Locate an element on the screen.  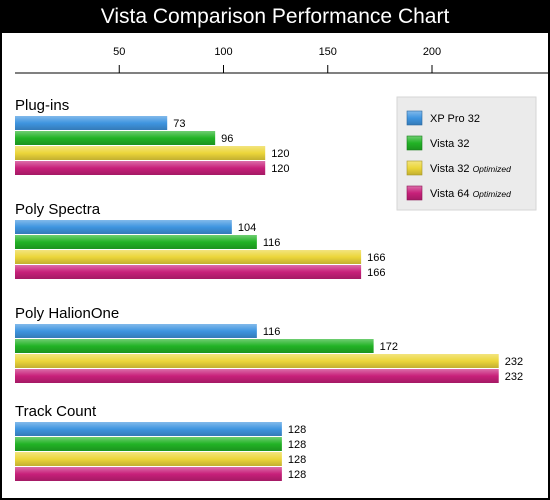
chart-title: Vista Comparison Performance Chart is located at coordinates (275, 16).